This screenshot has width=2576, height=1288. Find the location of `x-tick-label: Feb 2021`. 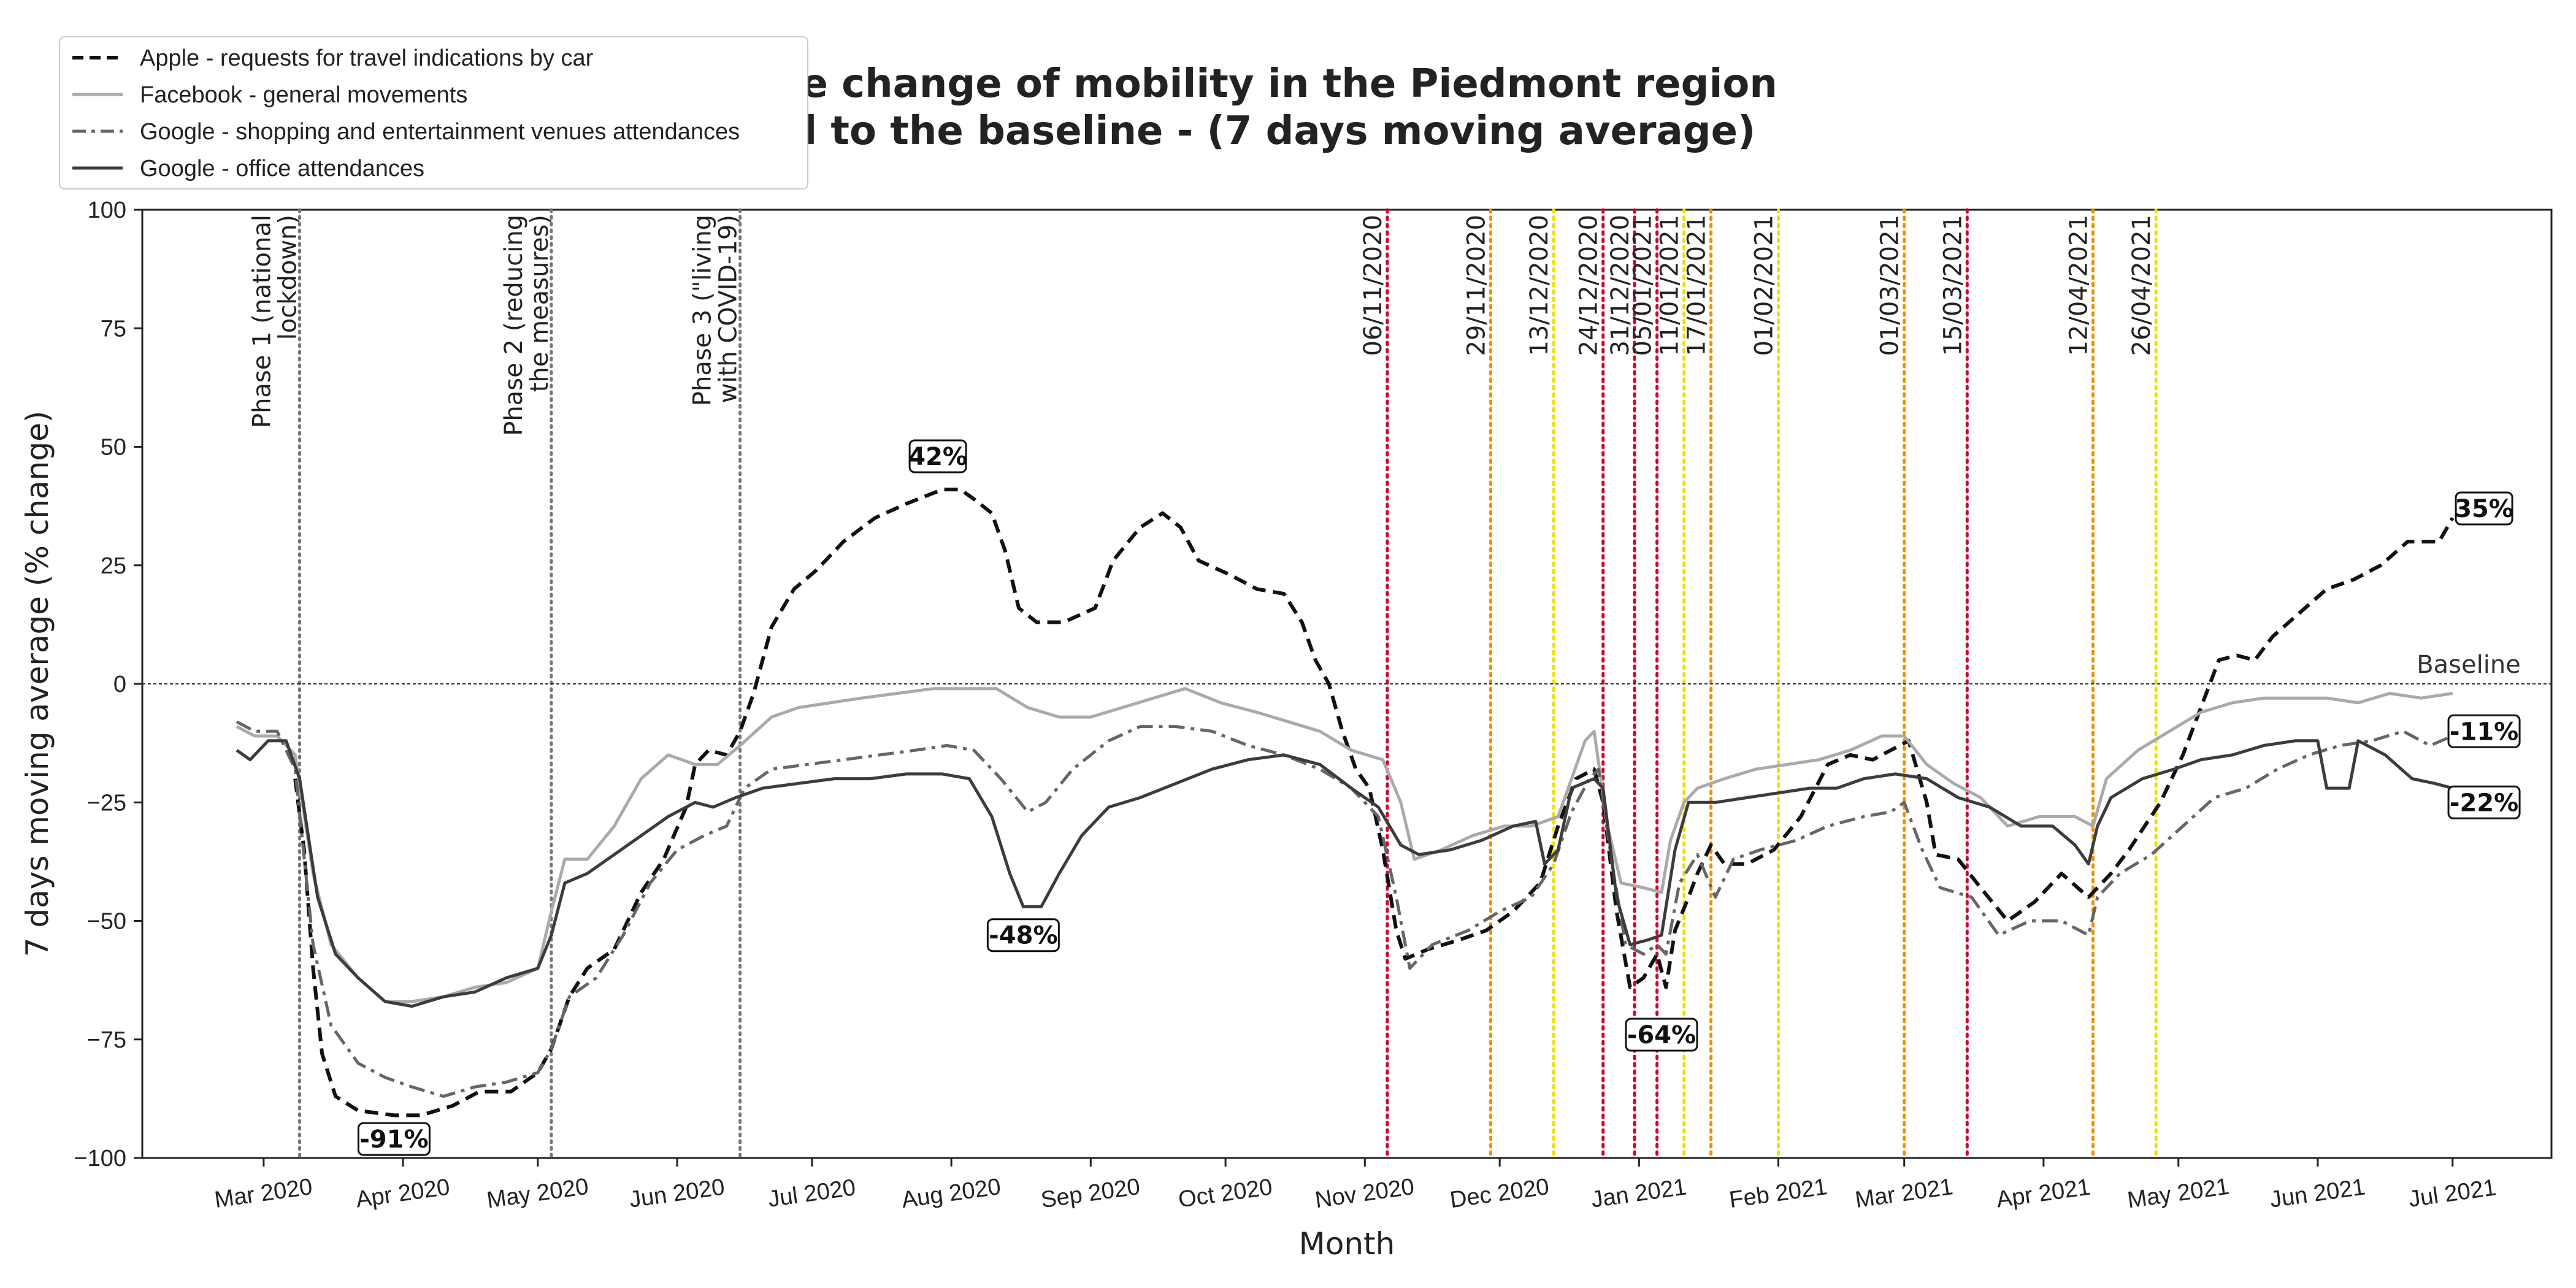

x-tick-label: Feb 2021 is located at coordinates (1778, 1193).